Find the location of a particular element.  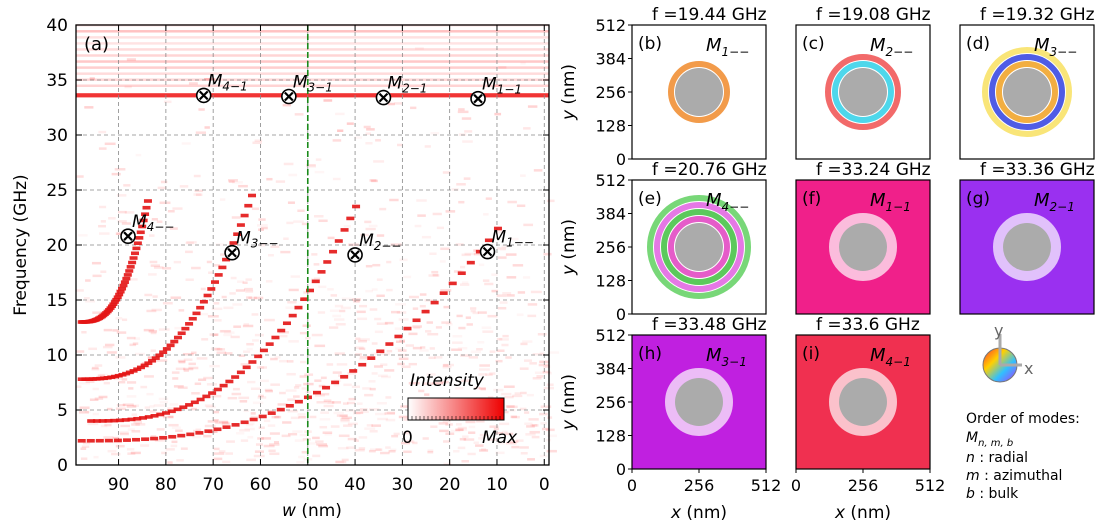

panel-y-tick-label: 0 is located at coordinates (621, 314).